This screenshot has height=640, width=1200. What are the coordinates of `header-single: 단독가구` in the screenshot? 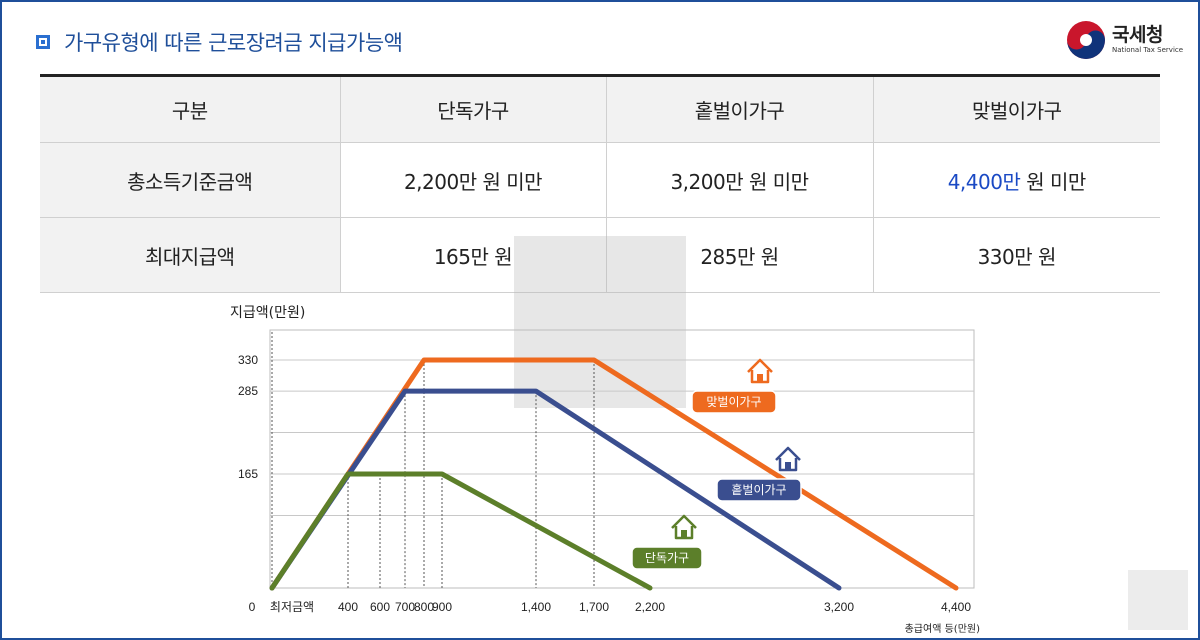 It's located at (473, 110).